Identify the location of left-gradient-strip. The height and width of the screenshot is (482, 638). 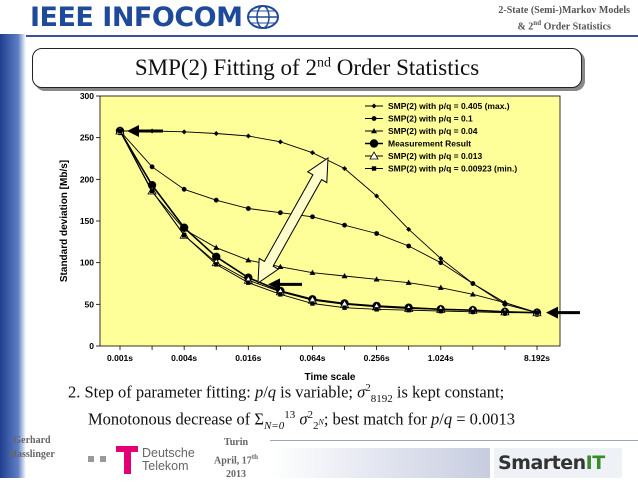
(13, 239).